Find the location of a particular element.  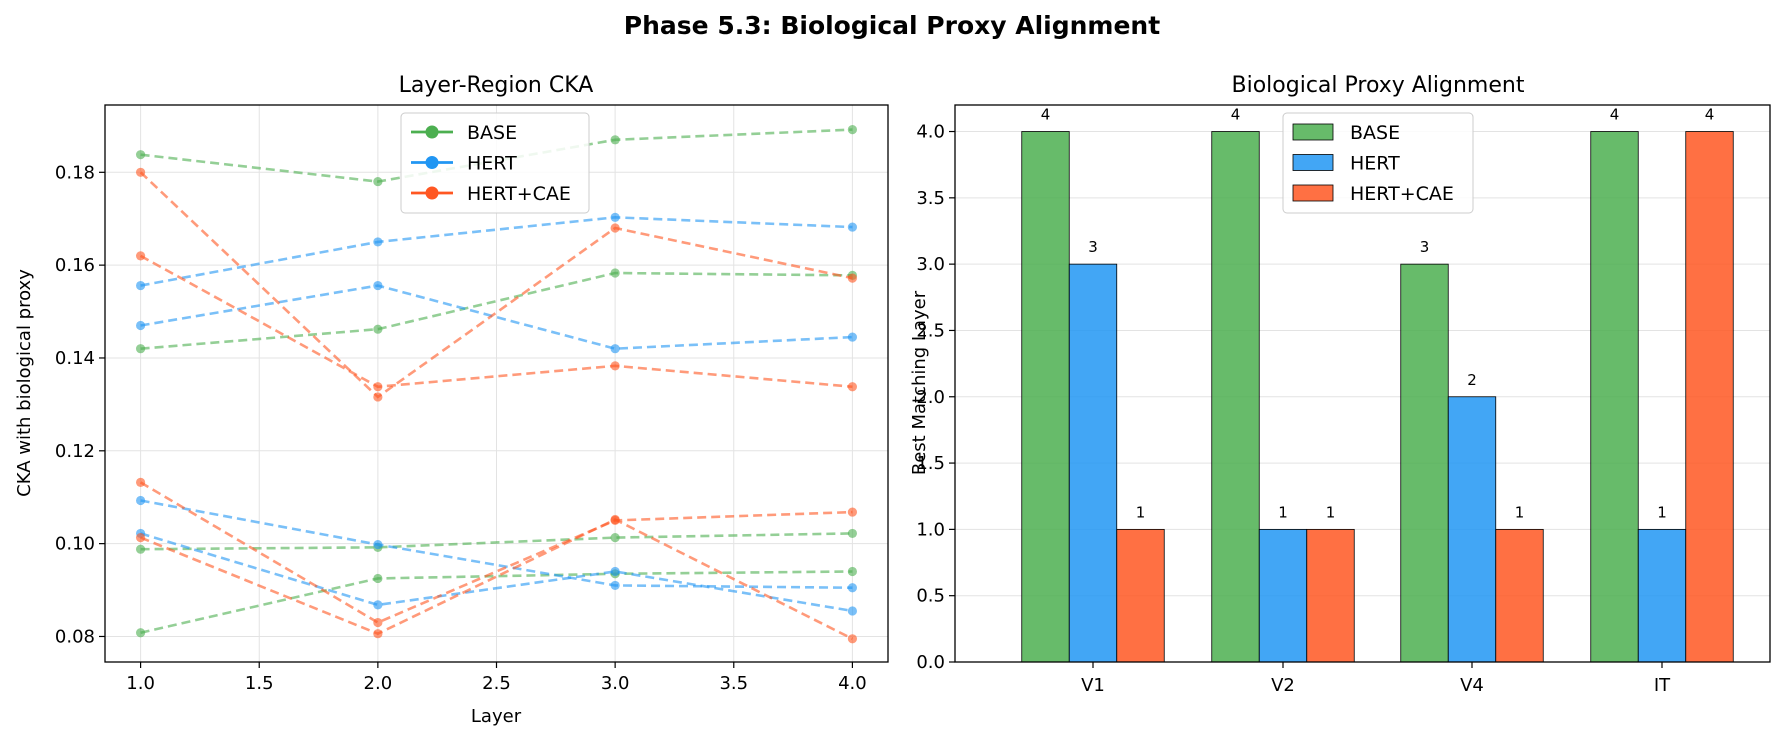

bar-base-v2 is located at coordinates (1235, 397).